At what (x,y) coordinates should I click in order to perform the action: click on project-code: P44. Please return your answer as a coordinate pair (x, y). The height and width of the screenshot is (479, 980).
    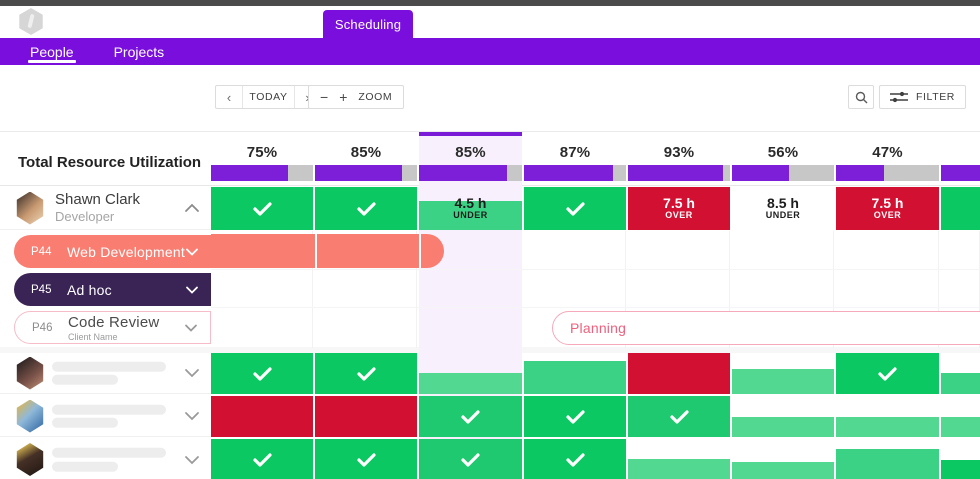
    Looking at the image, I should click on (41, 251).